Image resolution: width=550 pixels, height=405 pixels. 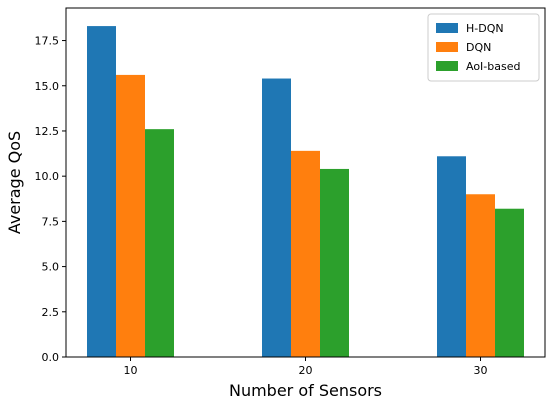 What do you see at coordinates (478, 47) in the screenshot?
I see `legend-label: DQN` at bounding box center [478, 47].